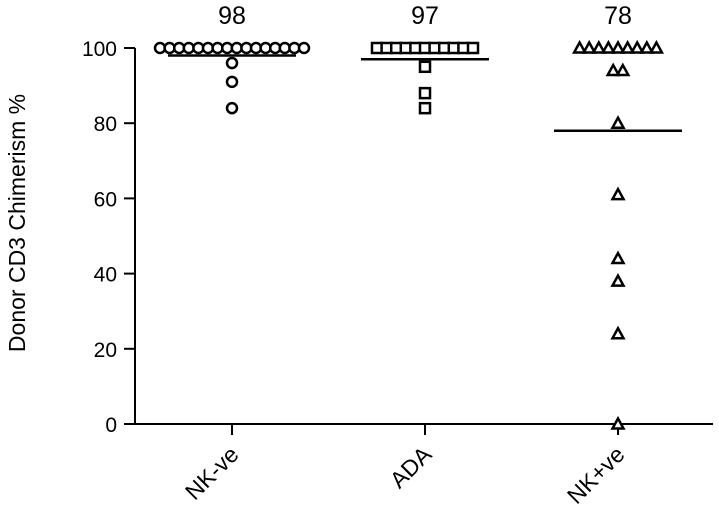  Describe the element at coordinates (108, 237) in the screenshot. I see `y-ticks: 0 20 40 60 80 100` at that location.